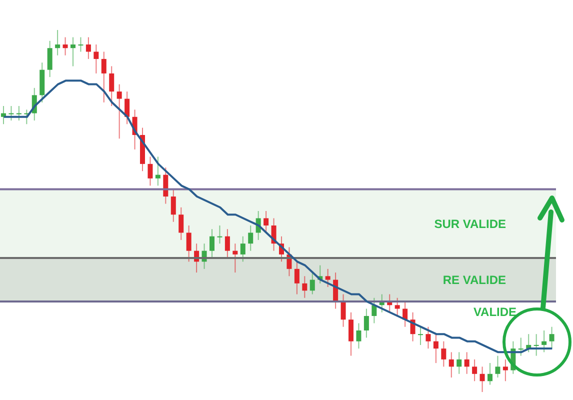  I want to click on annotation: VALIDE, so click(495, 312).